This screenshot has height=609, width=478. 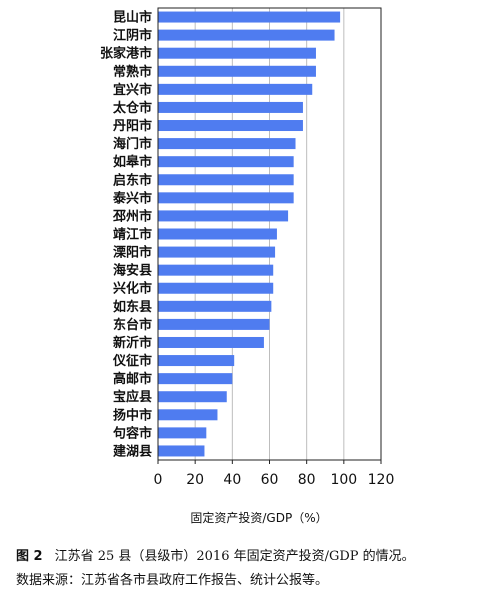 What do you see at coordinates (132, 361) in the screenshot?
I see `category-label-20: 仪征市` at bounding box center [132, 361].